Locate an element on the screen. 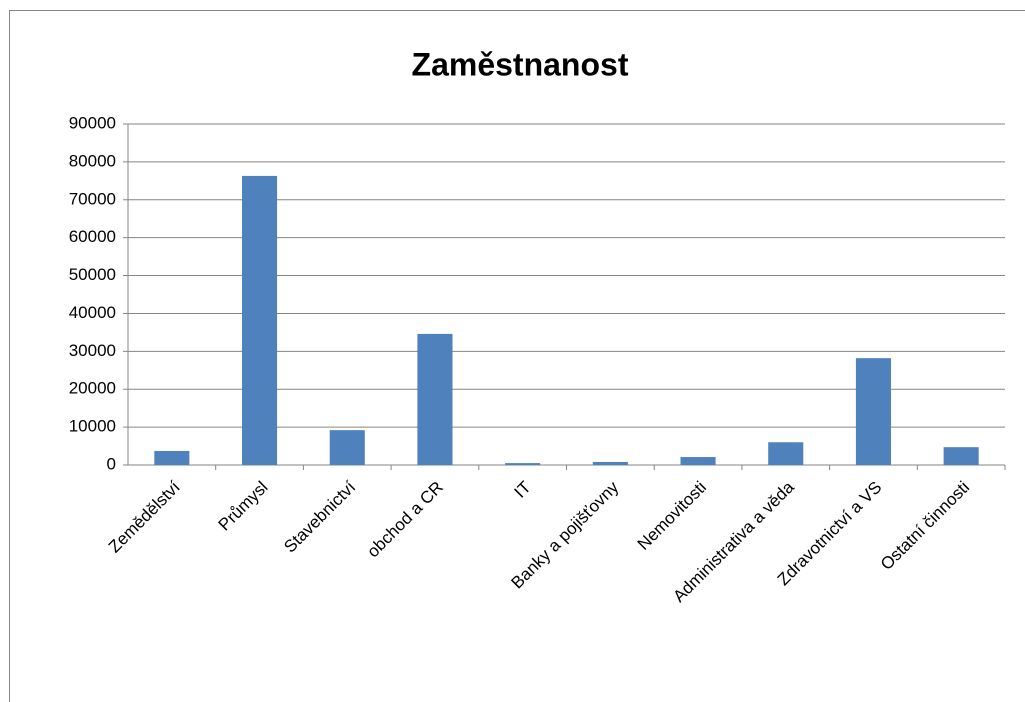 The image size is (1025, 702). x-tick-label: Stavebnictví is located at coordinates (319, 516).